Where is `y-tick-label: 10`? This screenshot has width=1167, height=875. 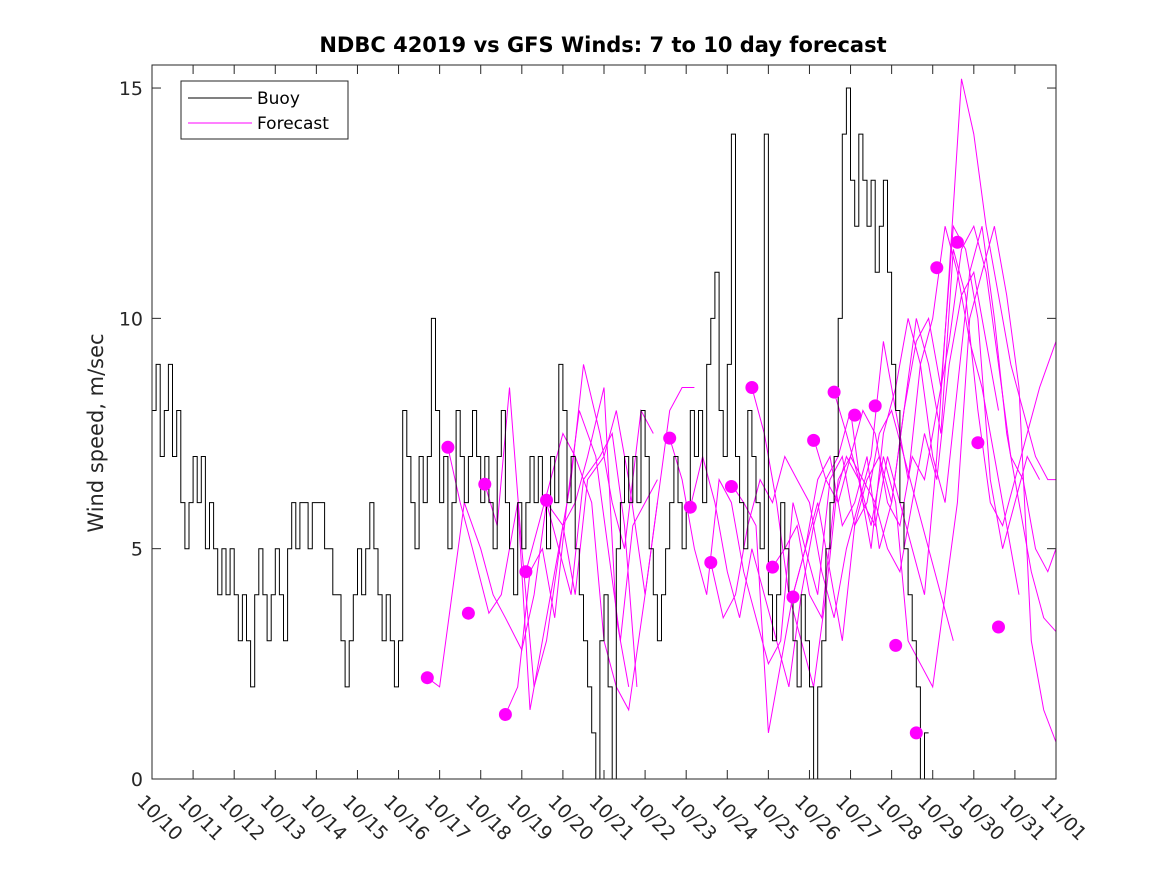
y-tick-label: 10 is located at coordinates (131, 319).